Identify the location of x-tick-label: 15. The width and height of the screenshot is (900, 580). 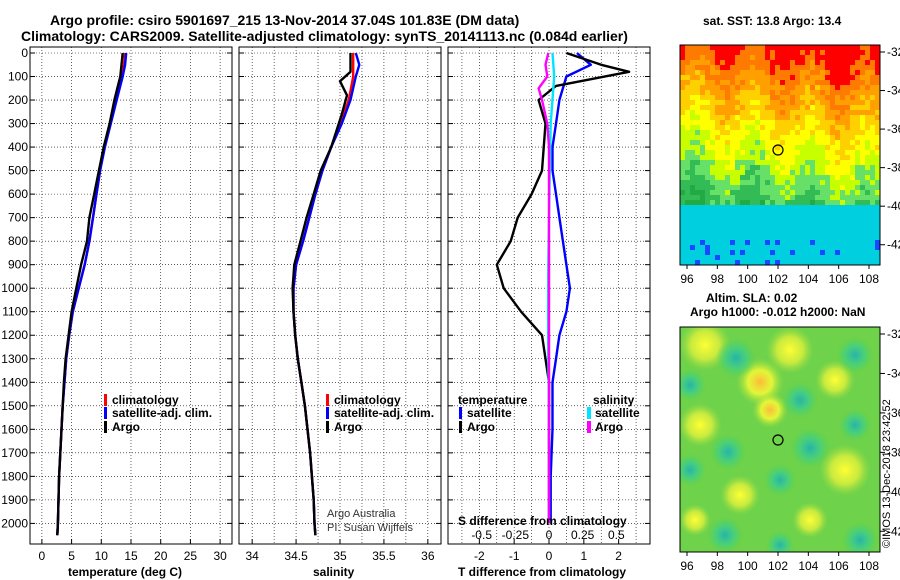
(131, 556).